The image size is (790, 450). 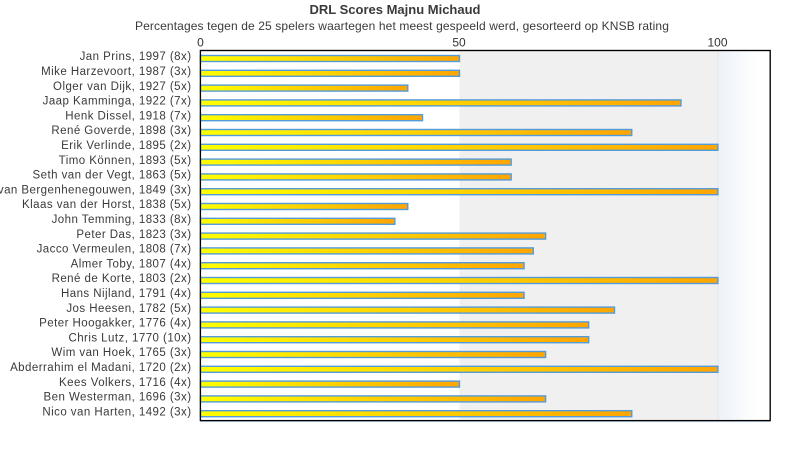 I want to click on svg-text: Seth van der Vegt, 1863 (5x), so click(x=111, y=176).